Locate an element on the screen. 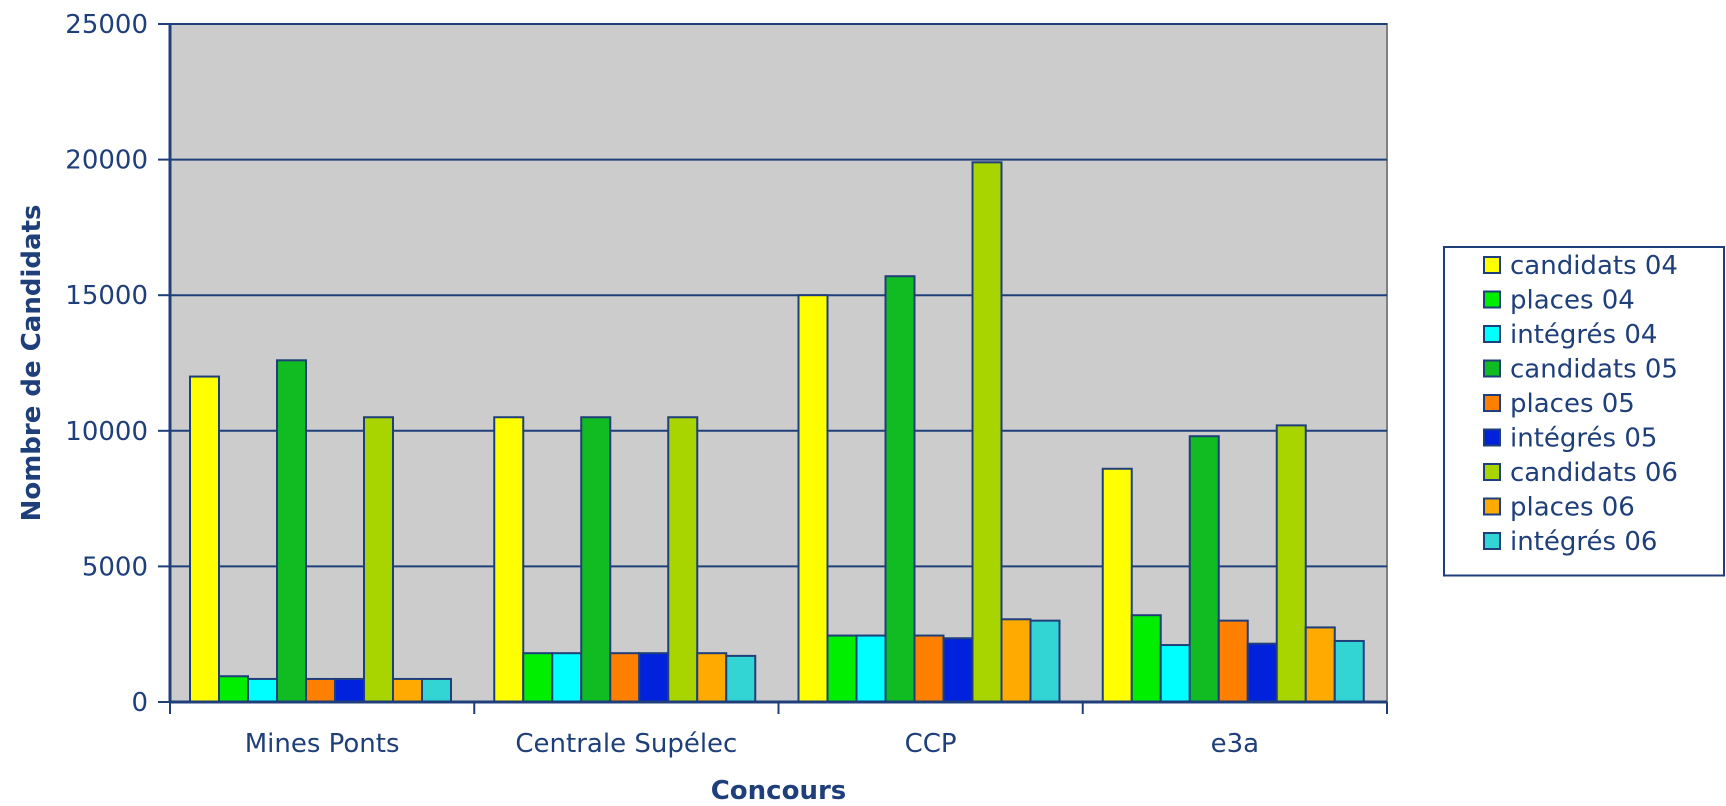  bar-intégrés-05-0 is located at coordinates (349, 690).